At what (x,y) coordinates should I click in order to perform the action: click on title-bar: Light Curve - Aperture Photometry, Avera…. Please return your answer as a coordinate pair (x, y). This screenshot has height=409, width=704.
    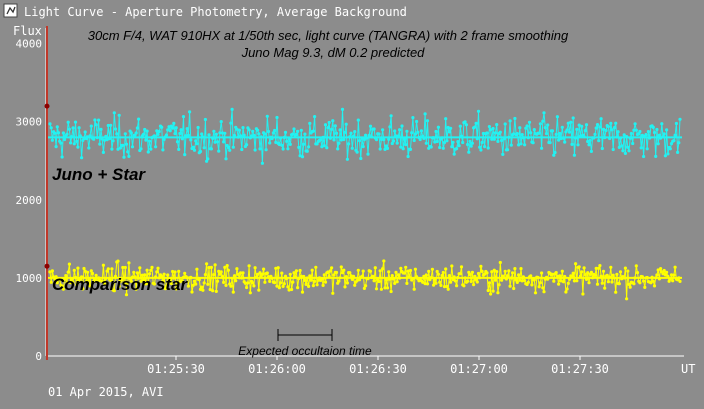
    Looking at the image, I should click on (205, 11).